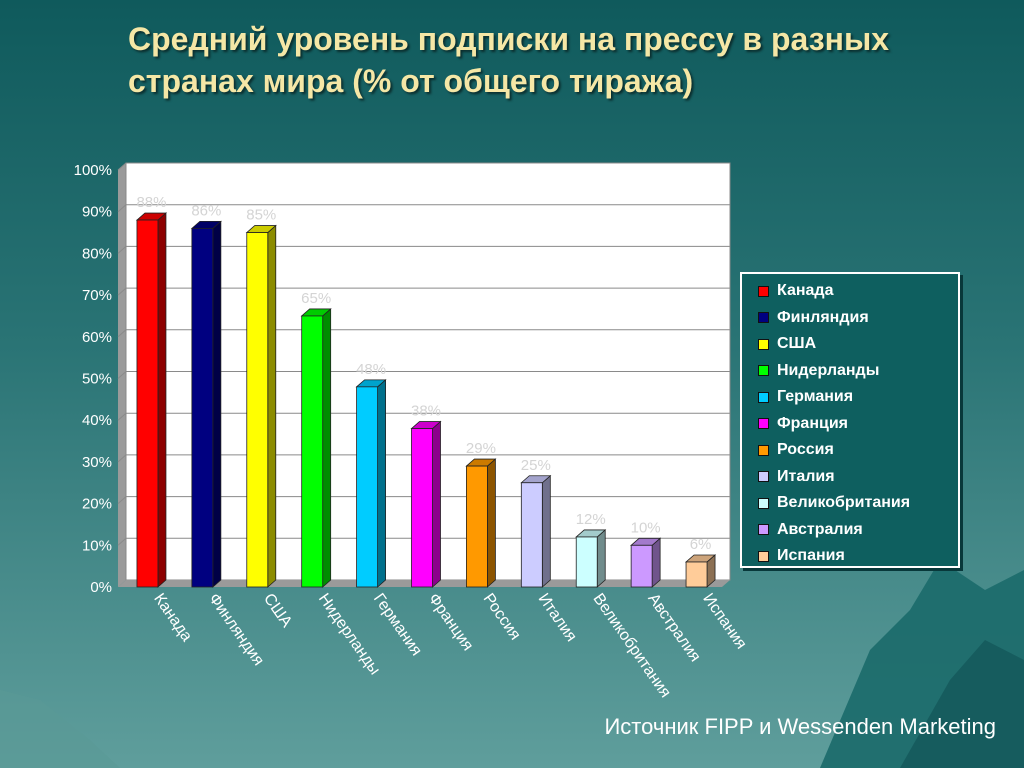 The height and width of the screenshot is (768, 1024). I want to click on data-label: 10%, so click(646, 527).